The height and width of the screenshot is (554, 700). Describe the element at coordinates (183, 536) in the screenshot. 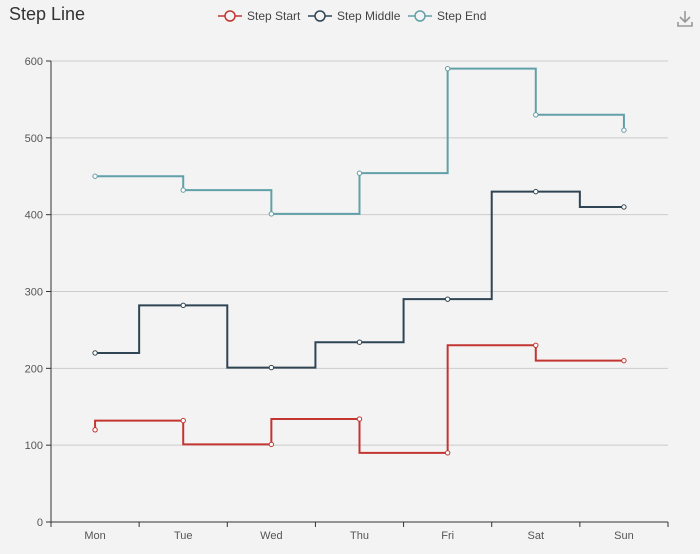

I see `x-tick-label: Tue` at that location.